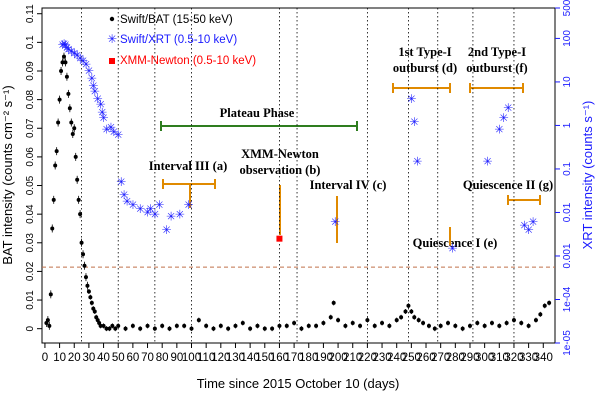 The height and width of the screenshot is (400, 598). I want to click on x-tick-label-70: 70, so click(147, 358).